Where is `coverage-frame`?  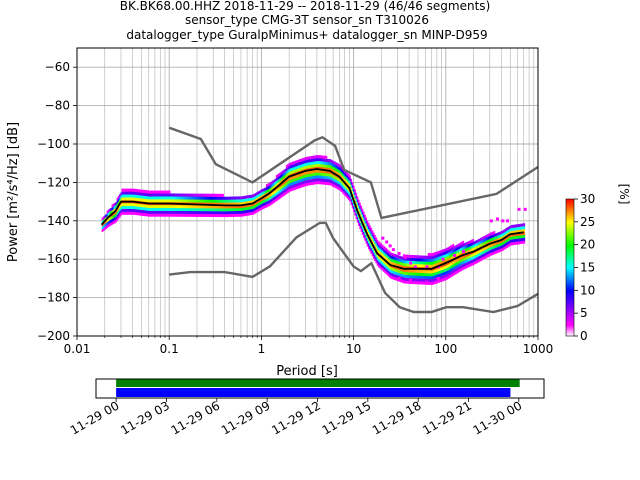 coverage-frame is located at coordinates (320, 388).